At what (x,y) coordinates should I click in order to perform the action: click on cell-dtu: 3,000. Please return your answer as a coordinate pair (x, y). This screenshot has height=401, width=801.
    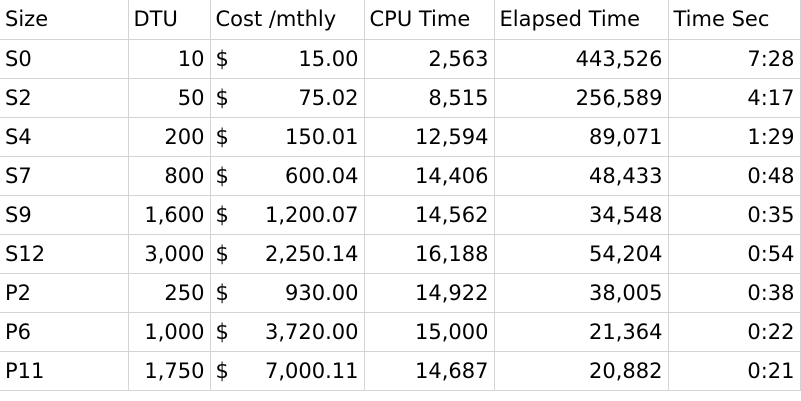
    Looking at the image, I should click on (169, 254).